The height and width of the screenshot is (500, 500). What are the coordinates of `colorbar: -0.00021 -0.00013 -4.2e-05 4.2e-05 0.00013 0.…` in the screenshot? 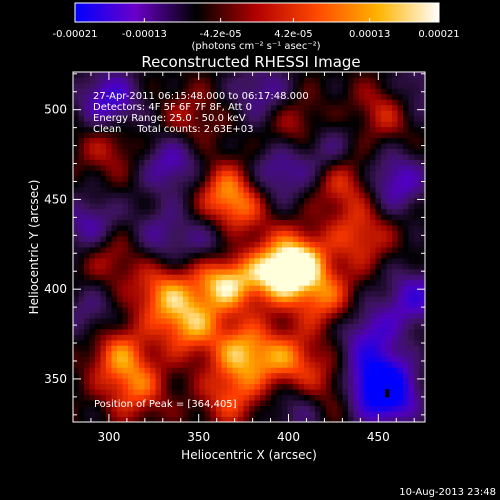 It's located at (256, 27).